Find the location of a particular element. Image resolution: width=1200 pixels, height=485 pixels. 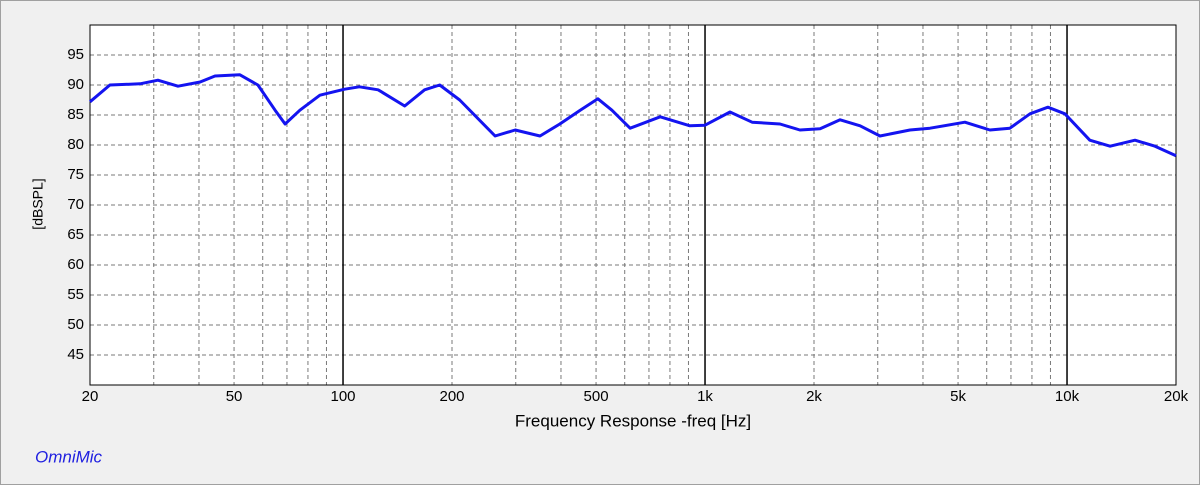

y-tick-label: 45 is located at coordinates (75, 354).